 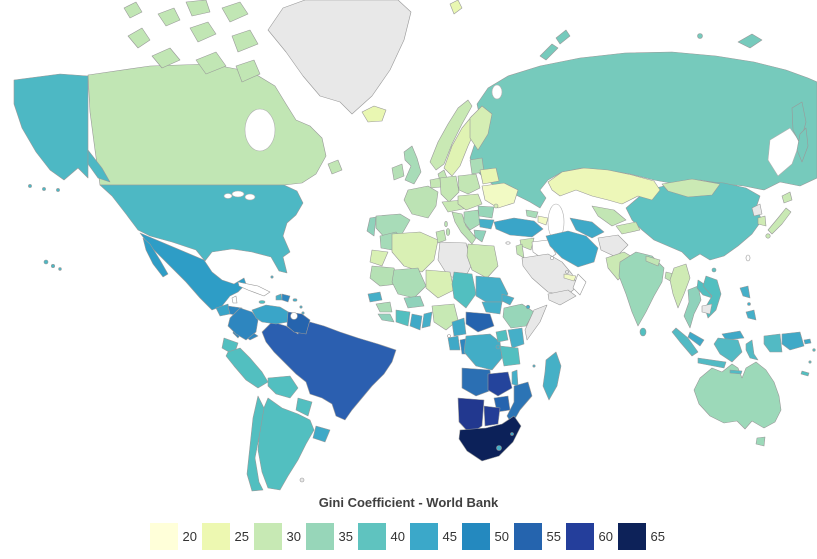 I want to click on region-south-africa, so click(x=490, y=438).